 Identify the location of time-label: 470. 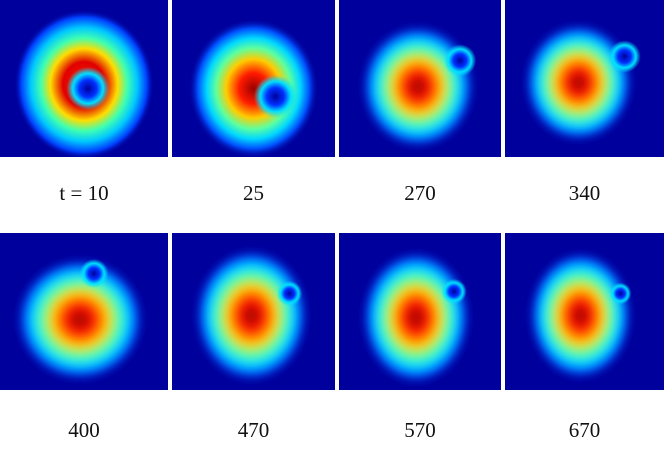
(254, 430).